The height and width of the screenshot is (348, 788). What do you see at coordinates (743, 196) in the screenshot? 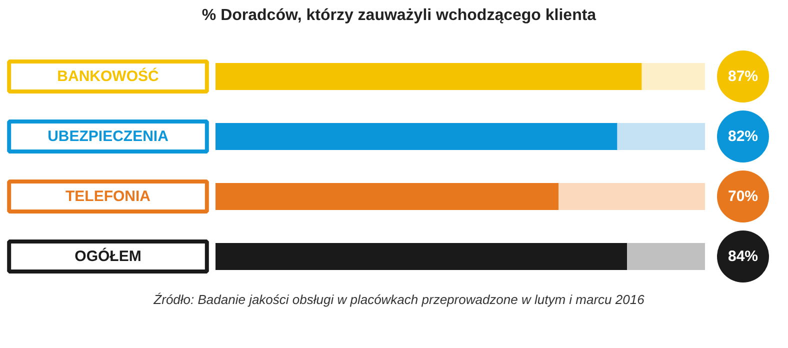
I see `data-label: 70%` at bounding box center [743, 196].